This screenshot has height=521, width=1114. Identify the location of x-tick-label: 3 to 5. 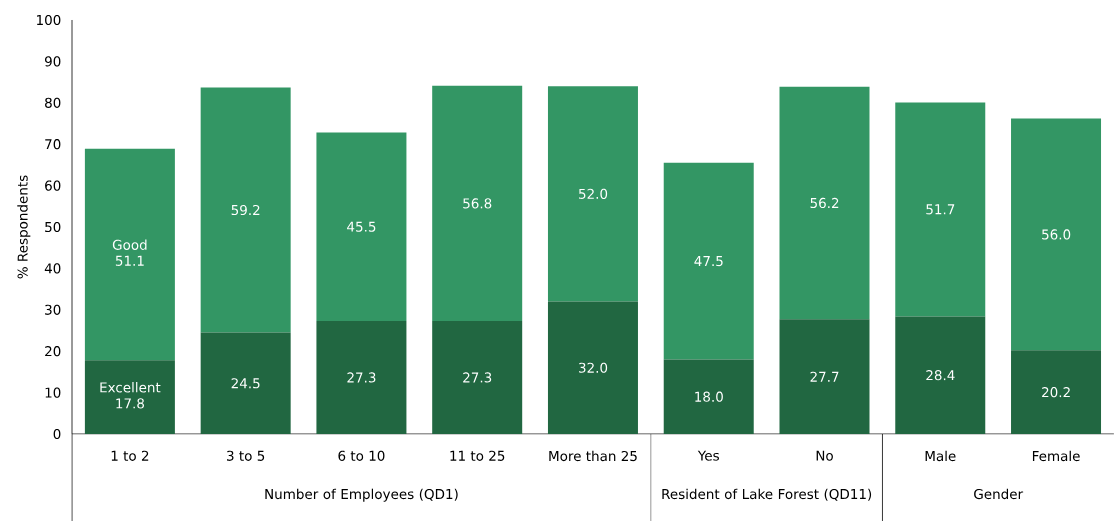
(246, 455).